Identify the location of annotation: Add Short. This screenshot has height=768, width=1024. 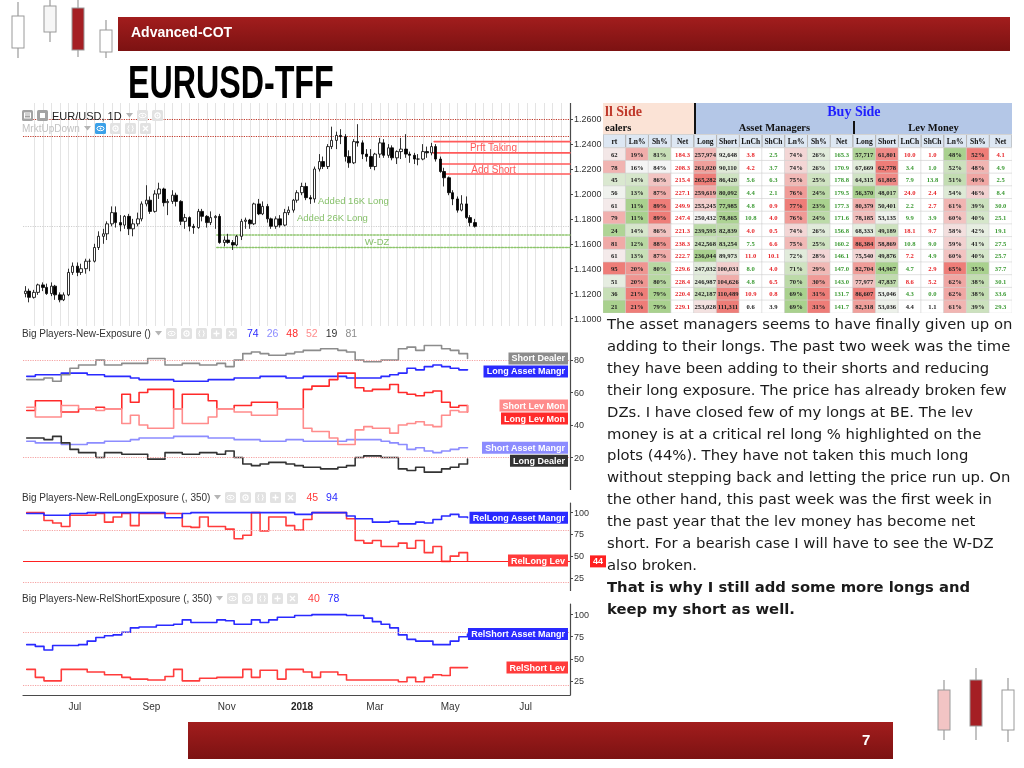
(493, 169).